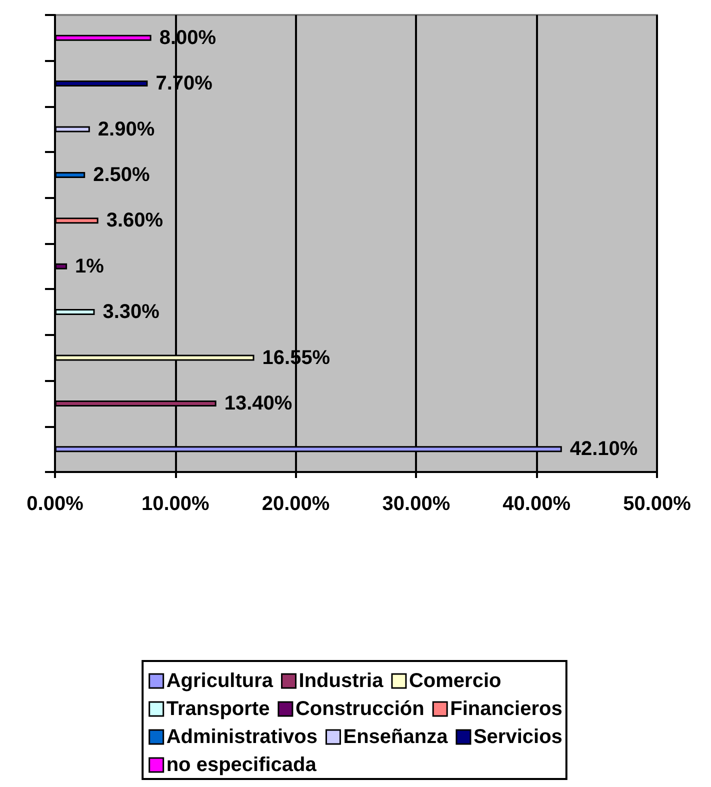 The height and width of the screenshot is (787, 711). What do you see at coordinates (341, 681) in the screenshot?
I see `legend-label: Industria` at bounding box center [341, 681].